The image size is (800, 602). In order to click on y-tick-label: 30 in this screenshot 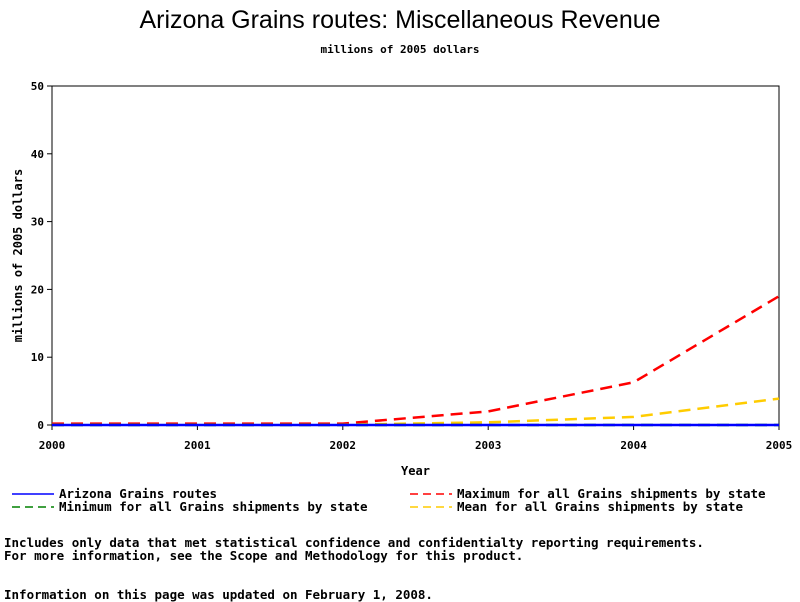, I will do `click(37, 222)`.